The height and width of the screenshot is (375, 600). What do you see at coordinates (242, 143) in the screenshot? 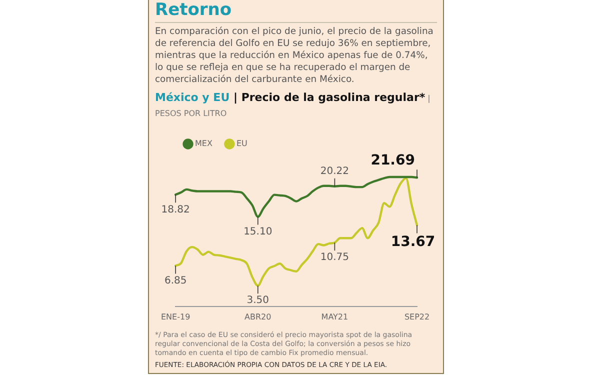
I see `legend-label: EU` at bounding box center [242, 143].